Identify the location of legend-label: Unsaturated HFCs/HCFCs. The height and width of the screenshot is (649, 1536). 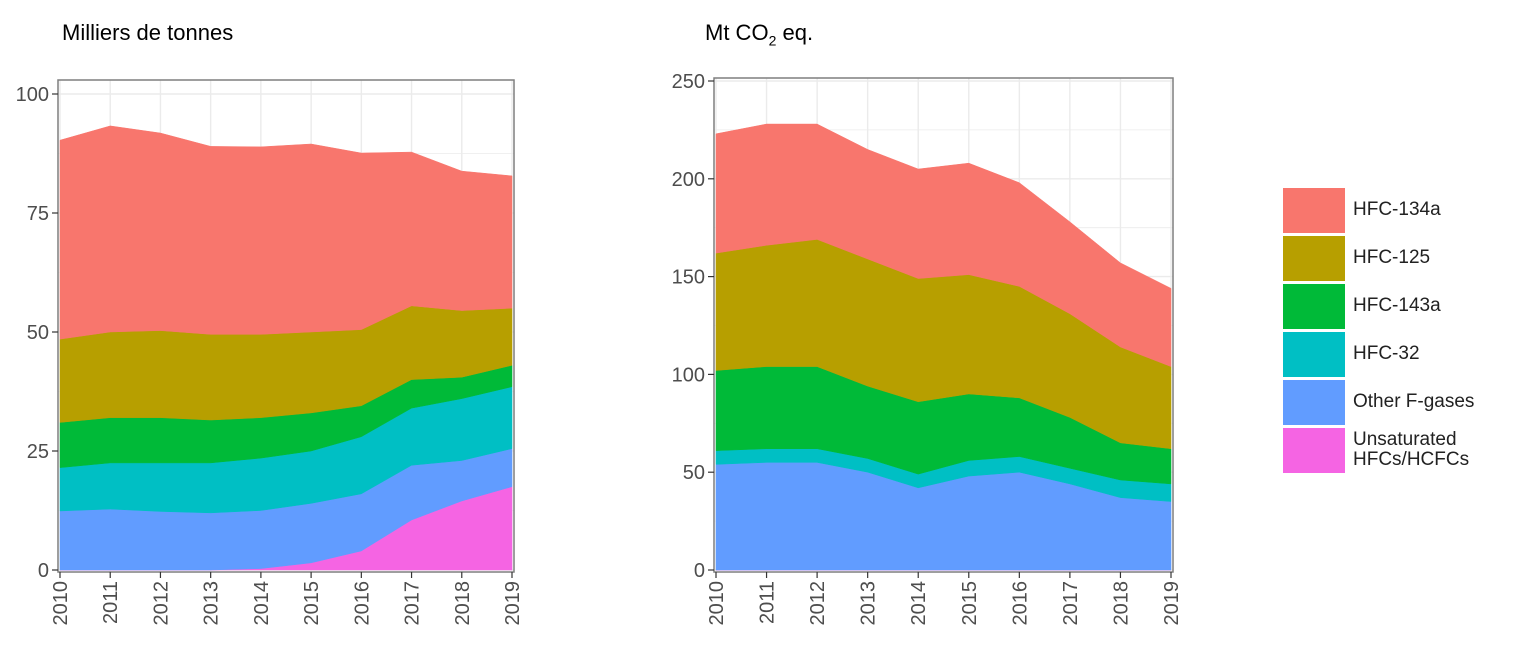
(1411, 449).